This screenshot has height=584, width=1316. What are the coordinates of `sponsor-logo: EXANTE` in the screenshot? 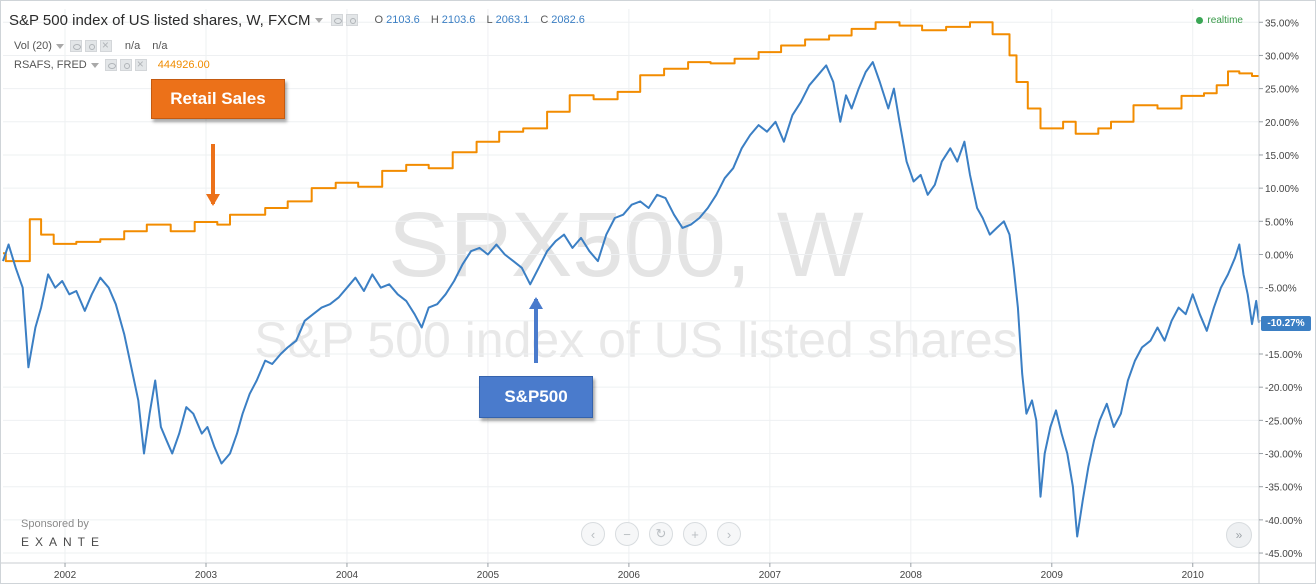 It's located at (63, 542).